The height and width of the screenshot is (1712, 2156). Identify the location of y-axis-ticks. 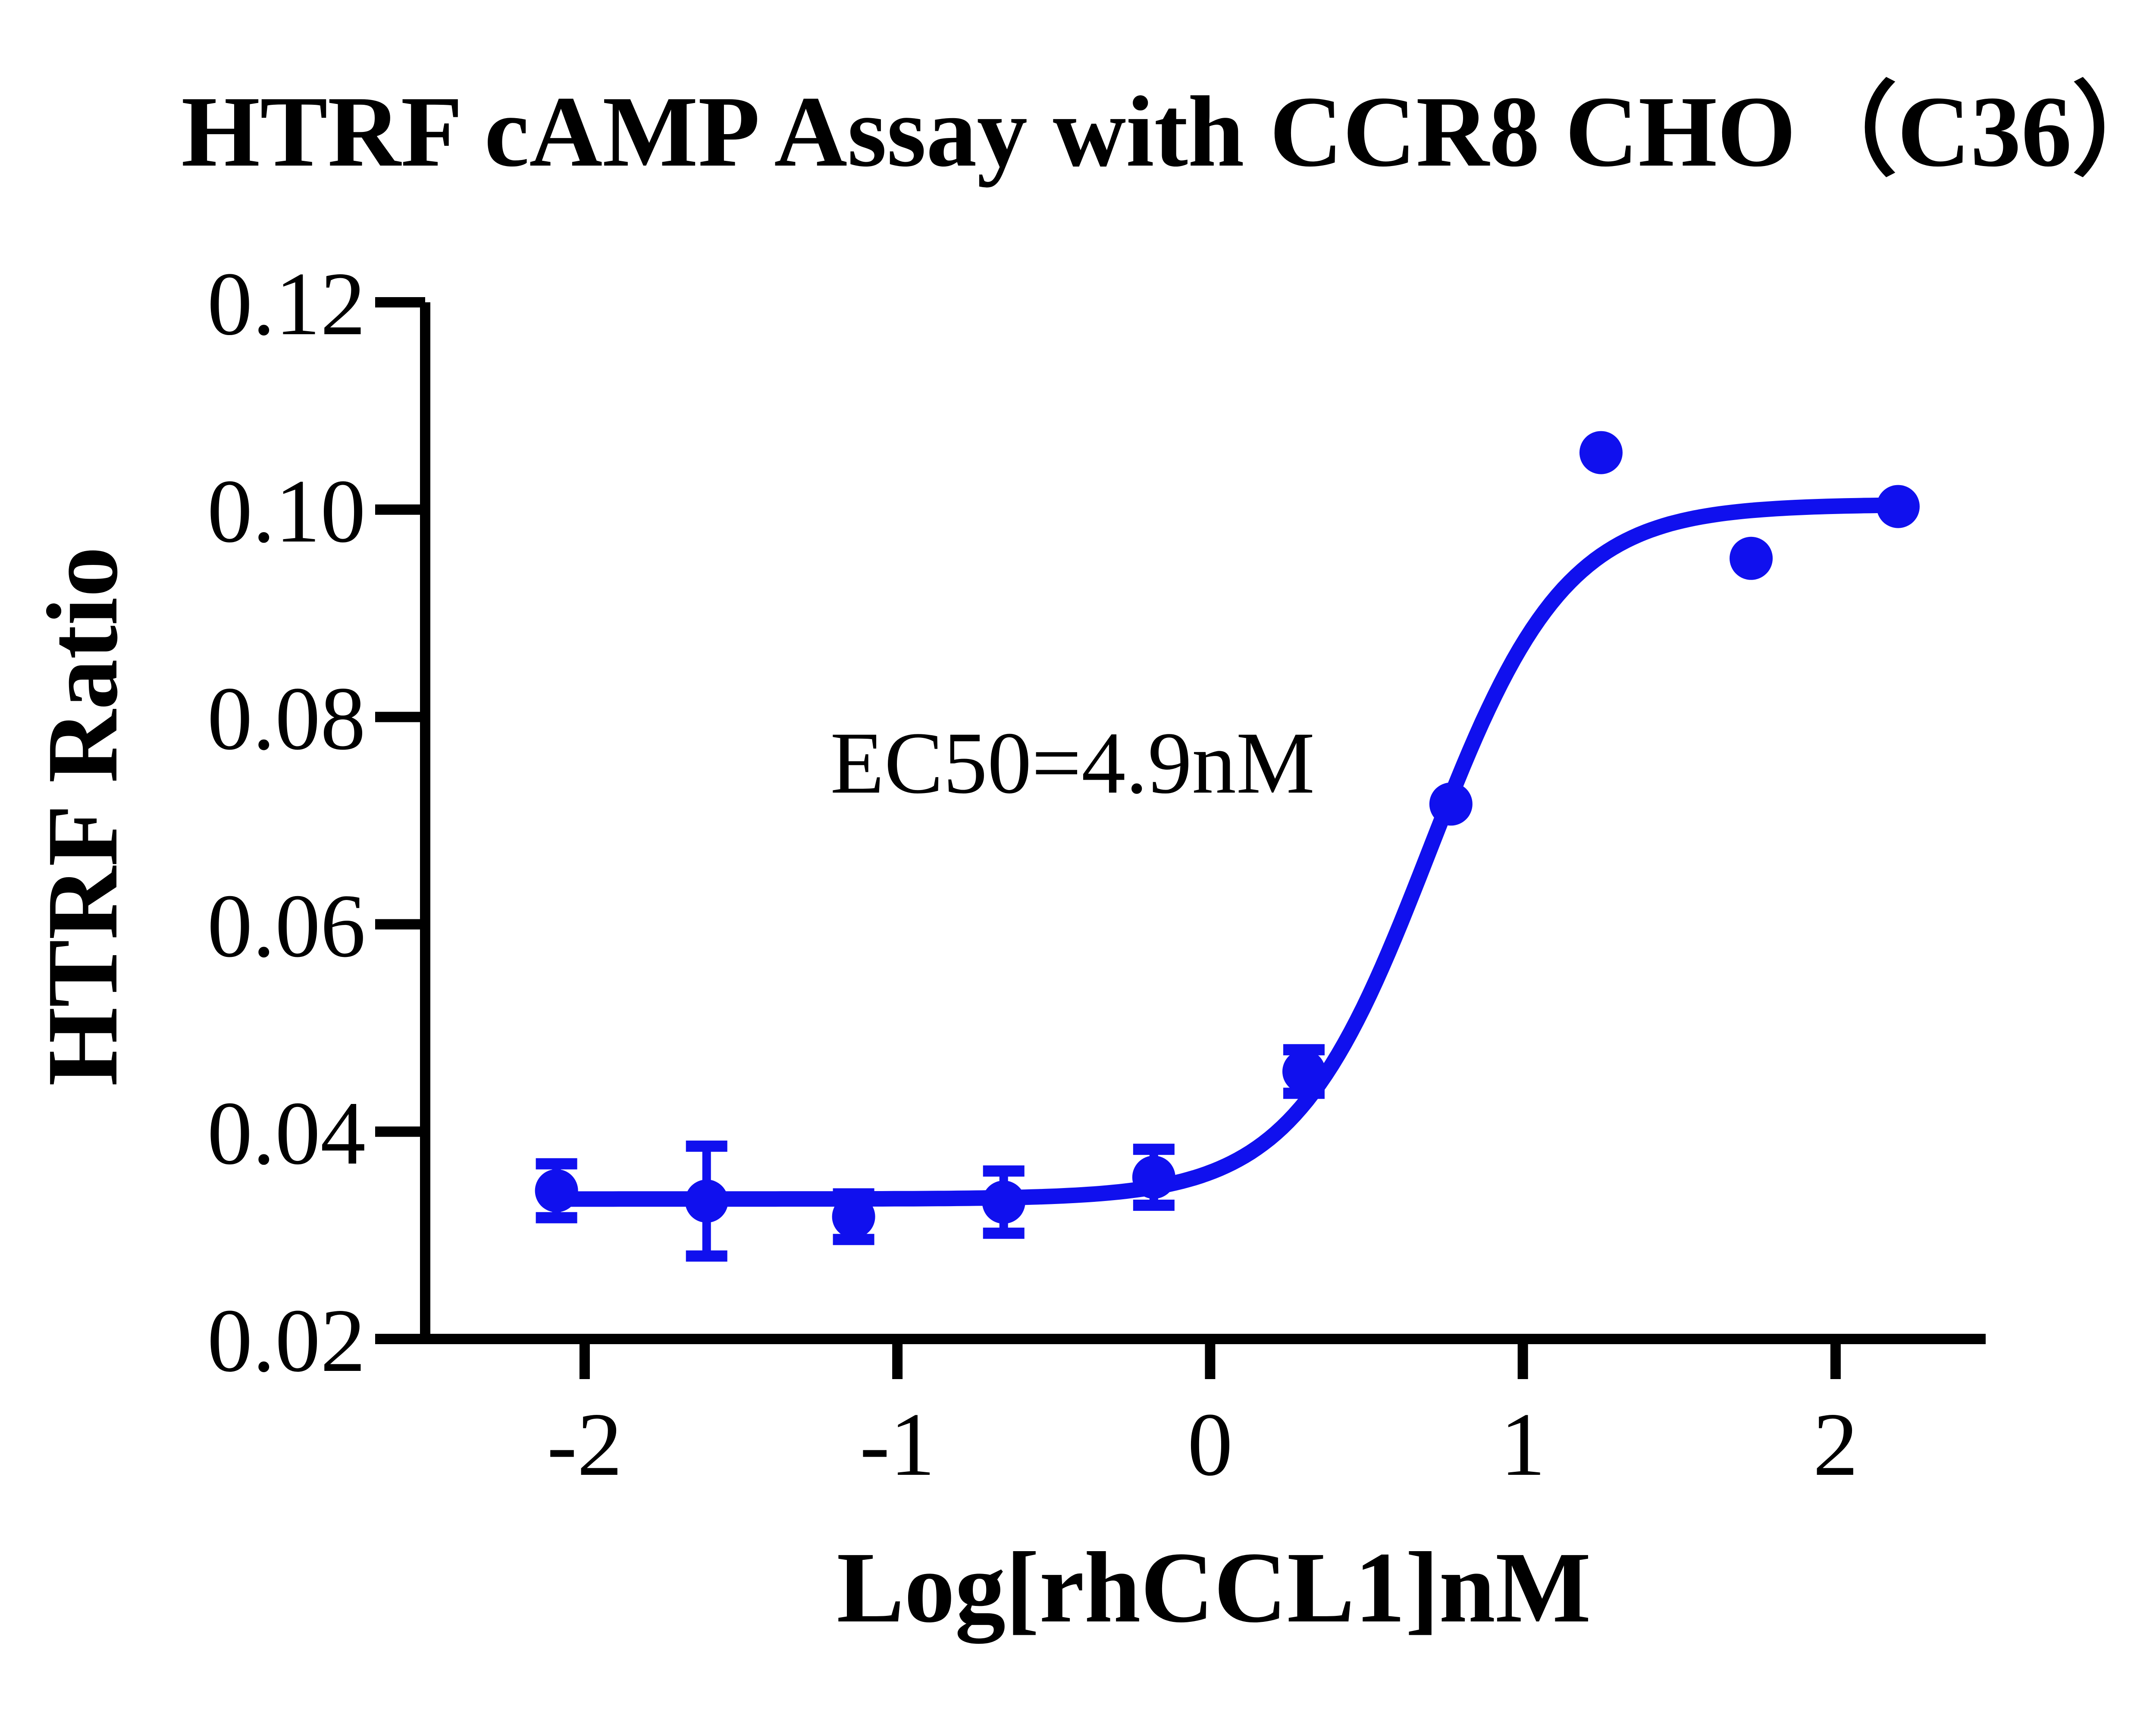
(400, 821).